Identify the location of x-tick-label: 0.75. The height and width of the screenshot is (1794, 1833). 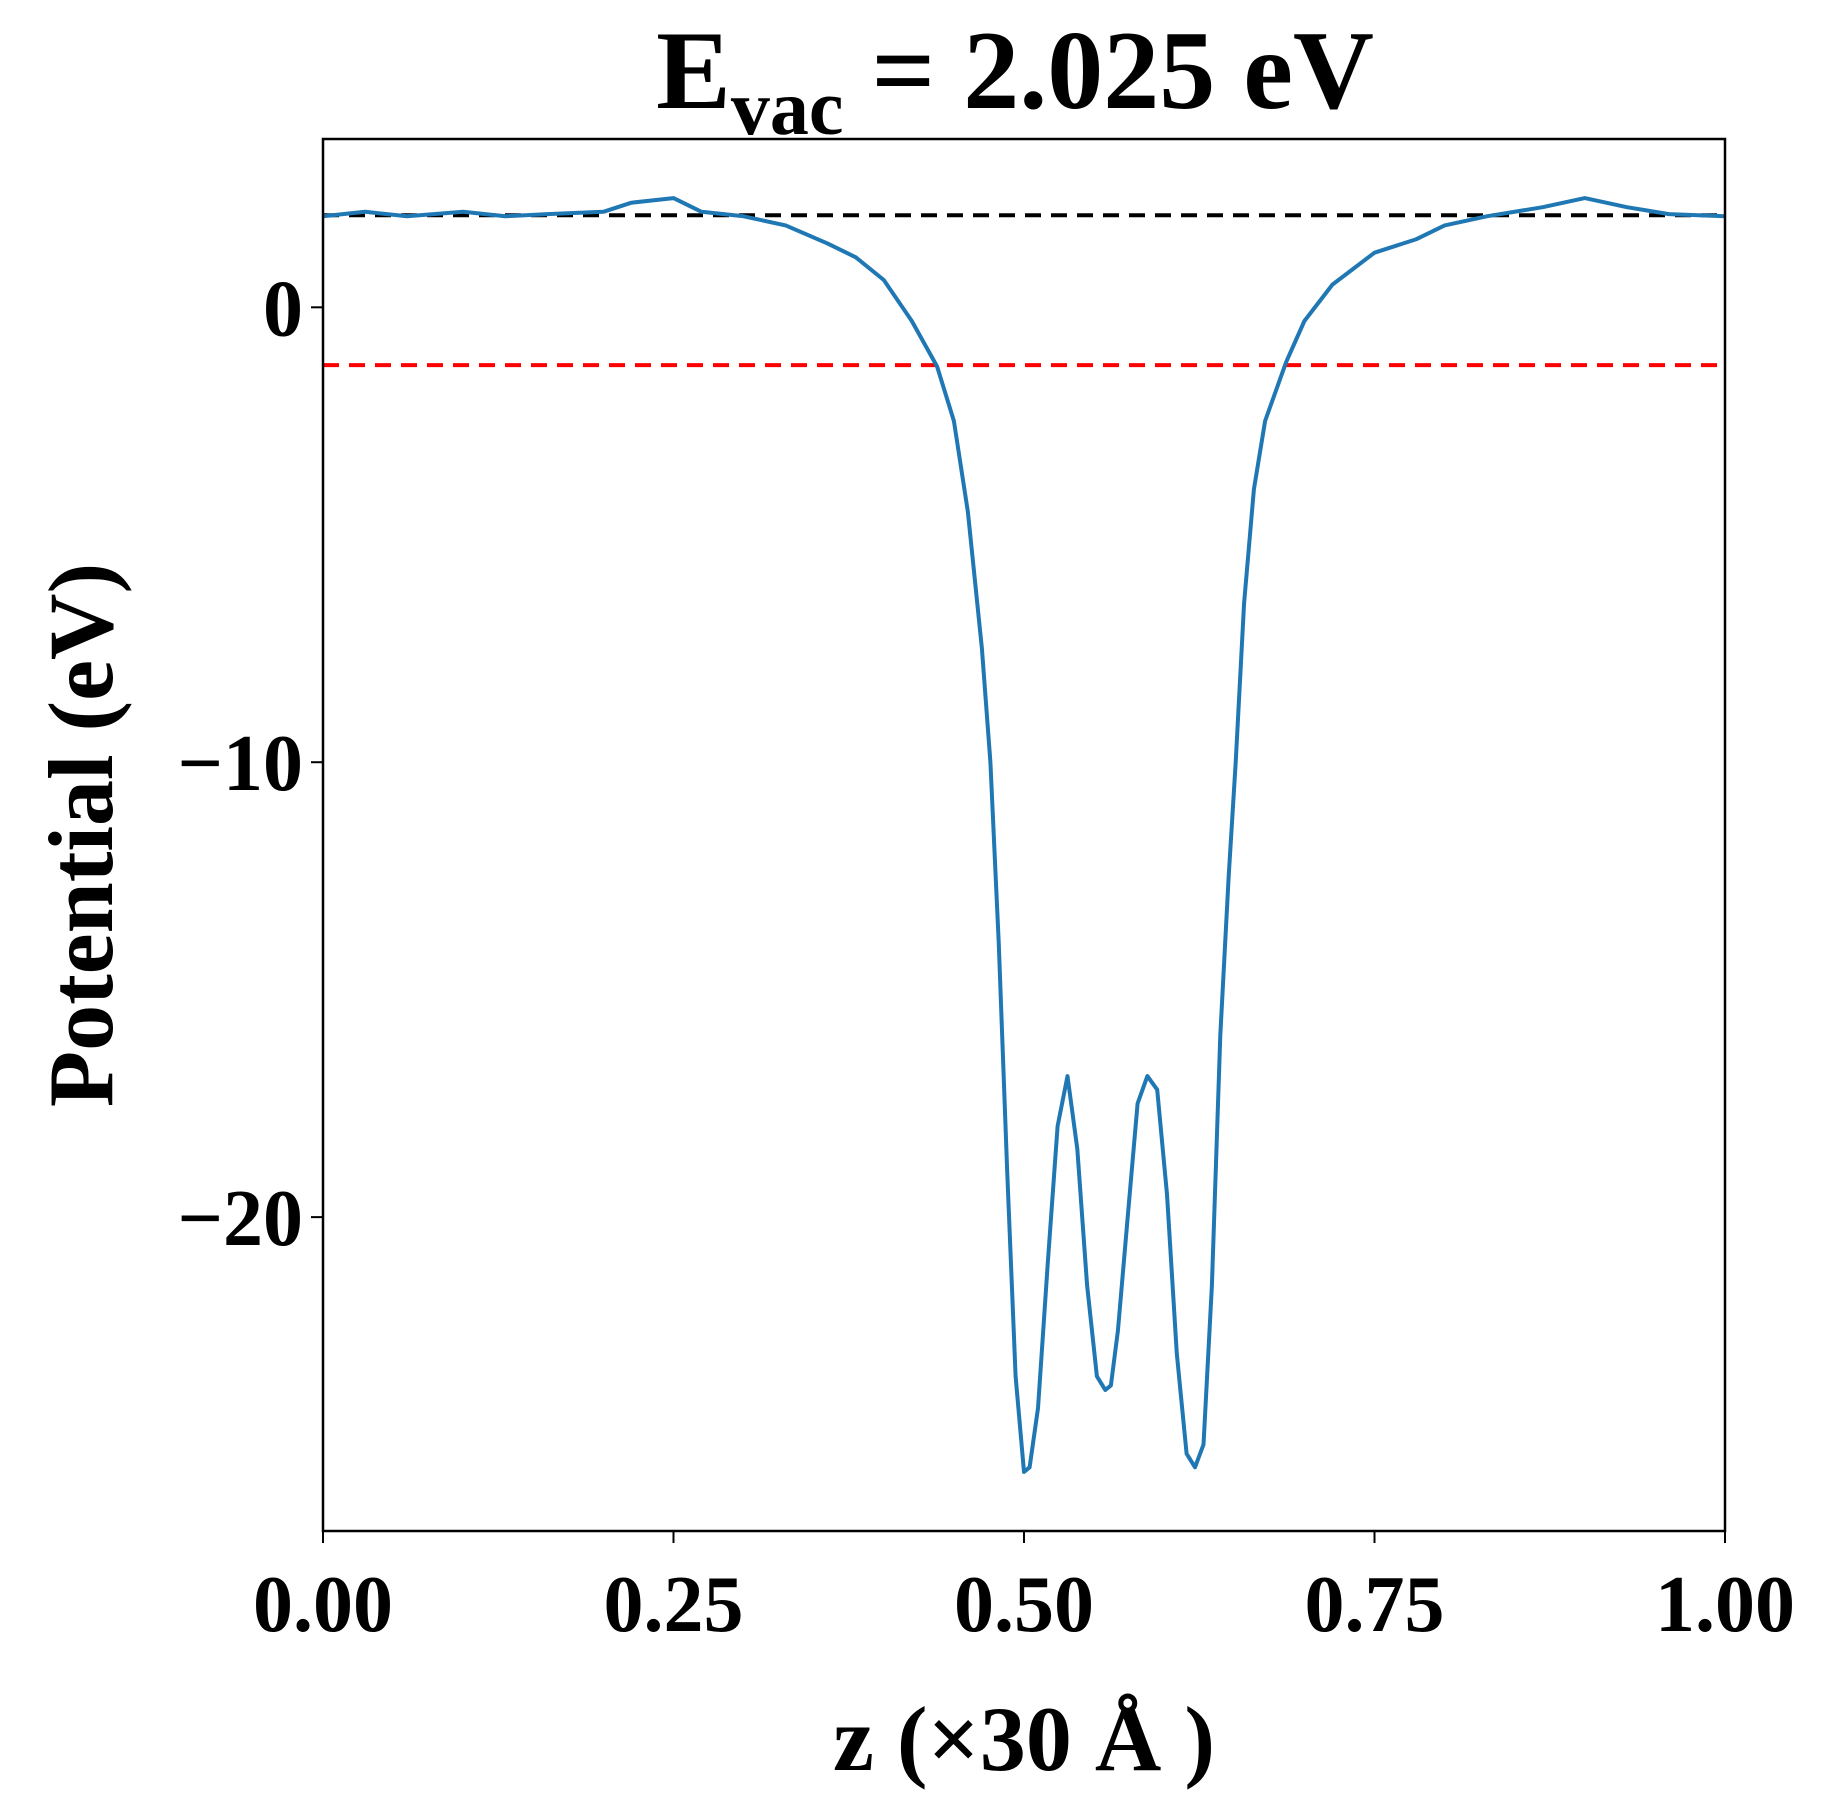
(1375, 1605).